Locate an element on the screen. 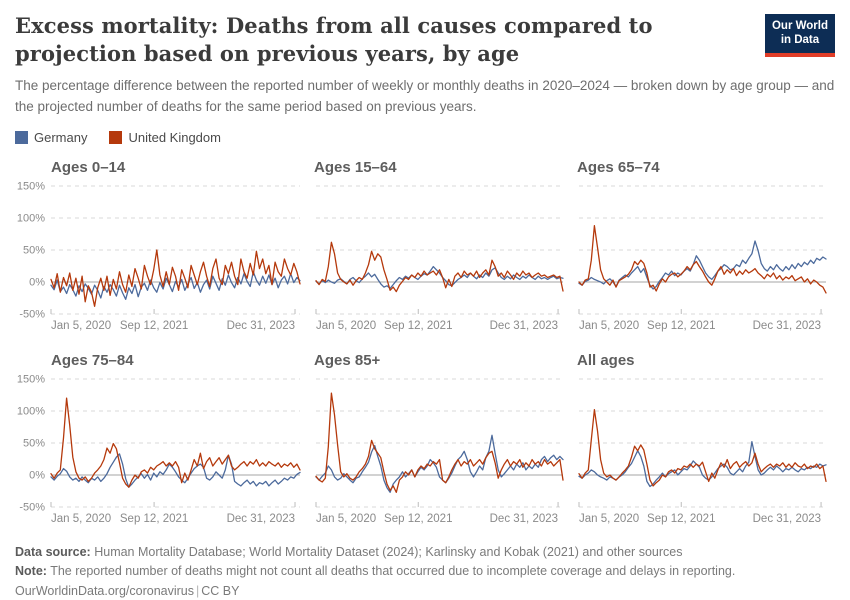  united-kingdom-swatch-icon is located at coordinates (116, 137).